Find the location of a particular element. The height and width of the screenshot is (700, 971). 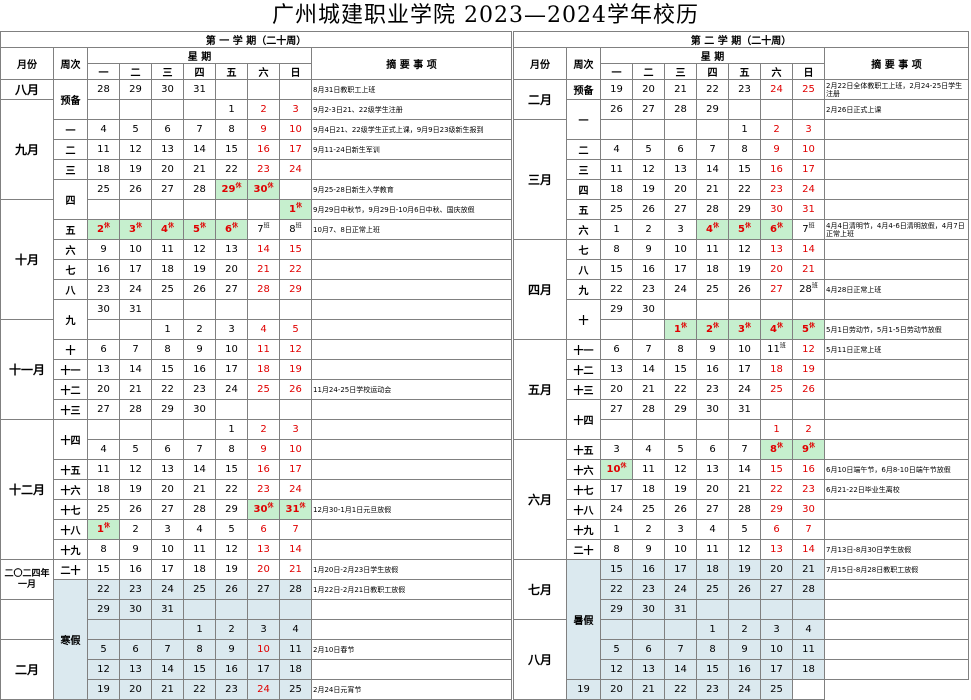

date-cell: 22 is located at coordinates (680, 389).